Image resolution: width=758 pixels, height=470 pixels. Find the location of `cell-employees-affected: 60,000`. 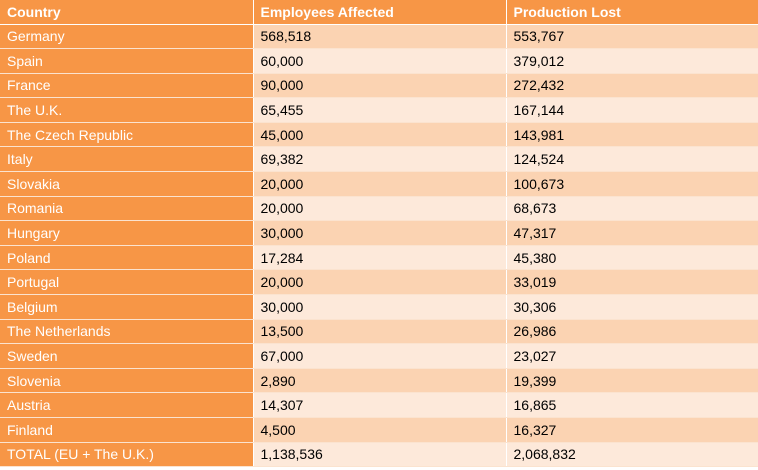

cell-employees-affected: 60,000 is located at coordinates (380, 61).